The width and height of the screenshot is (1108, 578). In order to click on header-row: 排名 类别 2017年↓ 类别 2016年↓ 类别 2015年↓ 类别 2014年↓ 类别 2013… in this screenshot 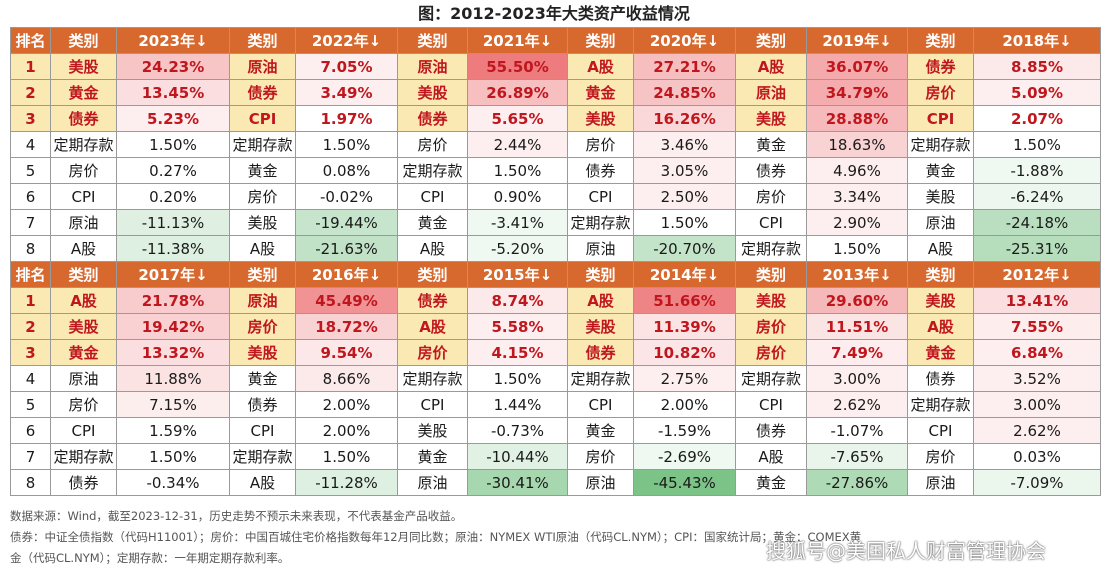, I will do `click(556, 275)`.